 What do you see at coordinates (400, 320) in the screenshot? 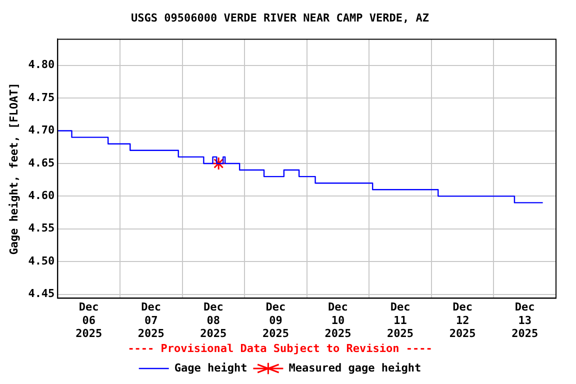
I see `x-tick-label: Dec 11 2025` at bounding box center [400, 320].